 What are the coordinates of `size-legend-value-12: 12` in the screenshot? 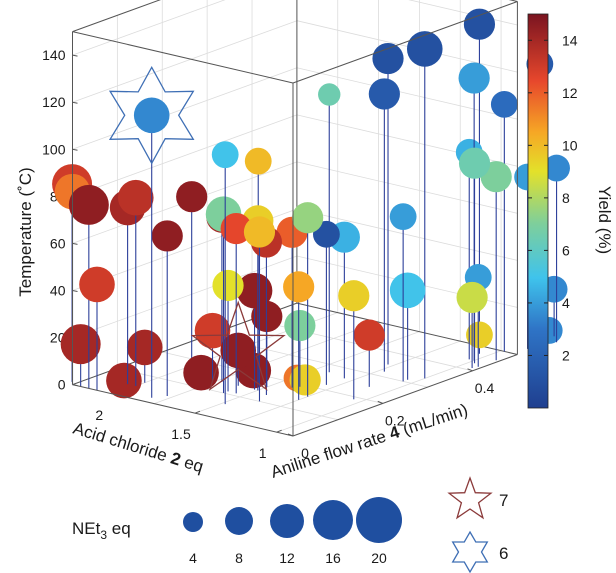 It's located at (287, 558).